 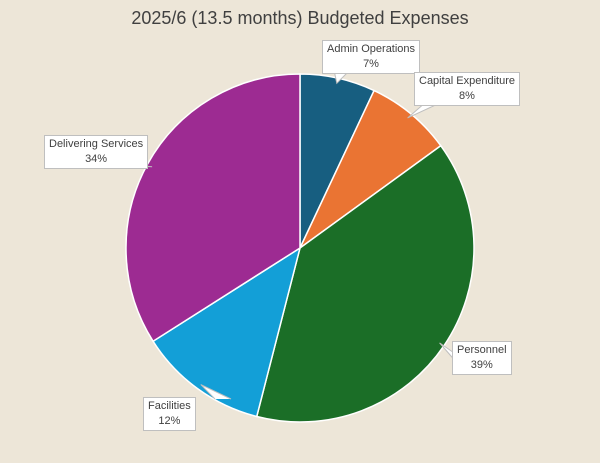 I want to click on data-label-value: 12%, so click(x=169, y=421).